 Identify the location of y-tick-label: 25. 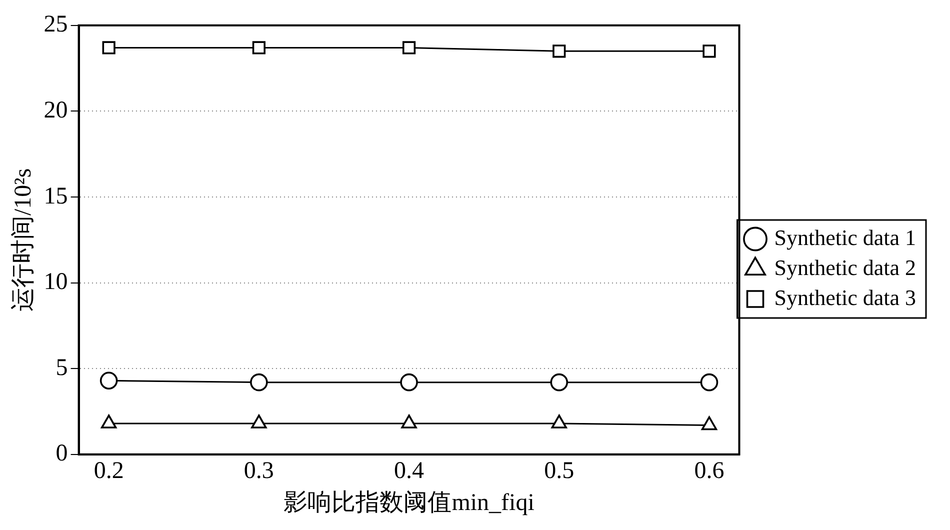
(56, 25).